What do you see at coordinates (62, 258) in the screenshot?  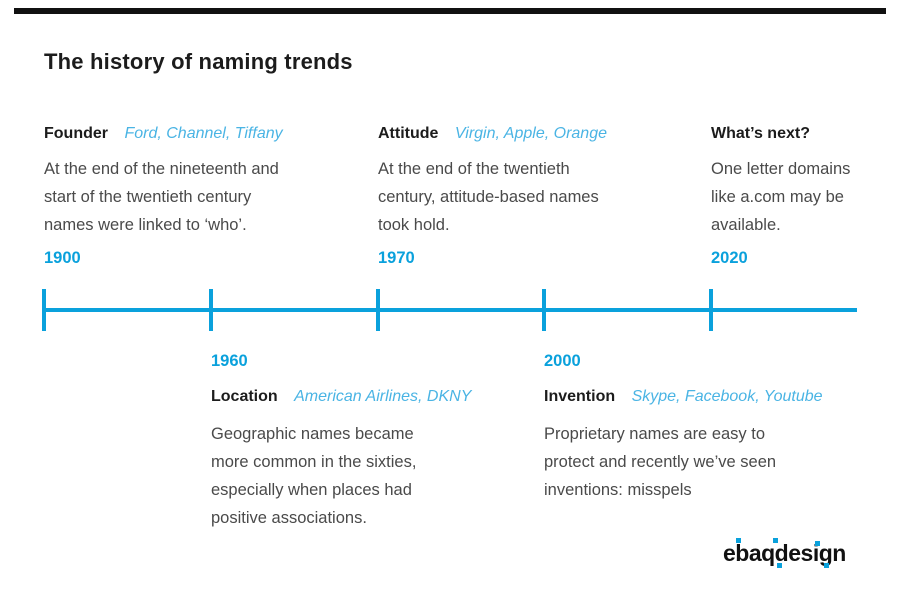 I see `event-year: 1900` at bounding box center [62, 258].